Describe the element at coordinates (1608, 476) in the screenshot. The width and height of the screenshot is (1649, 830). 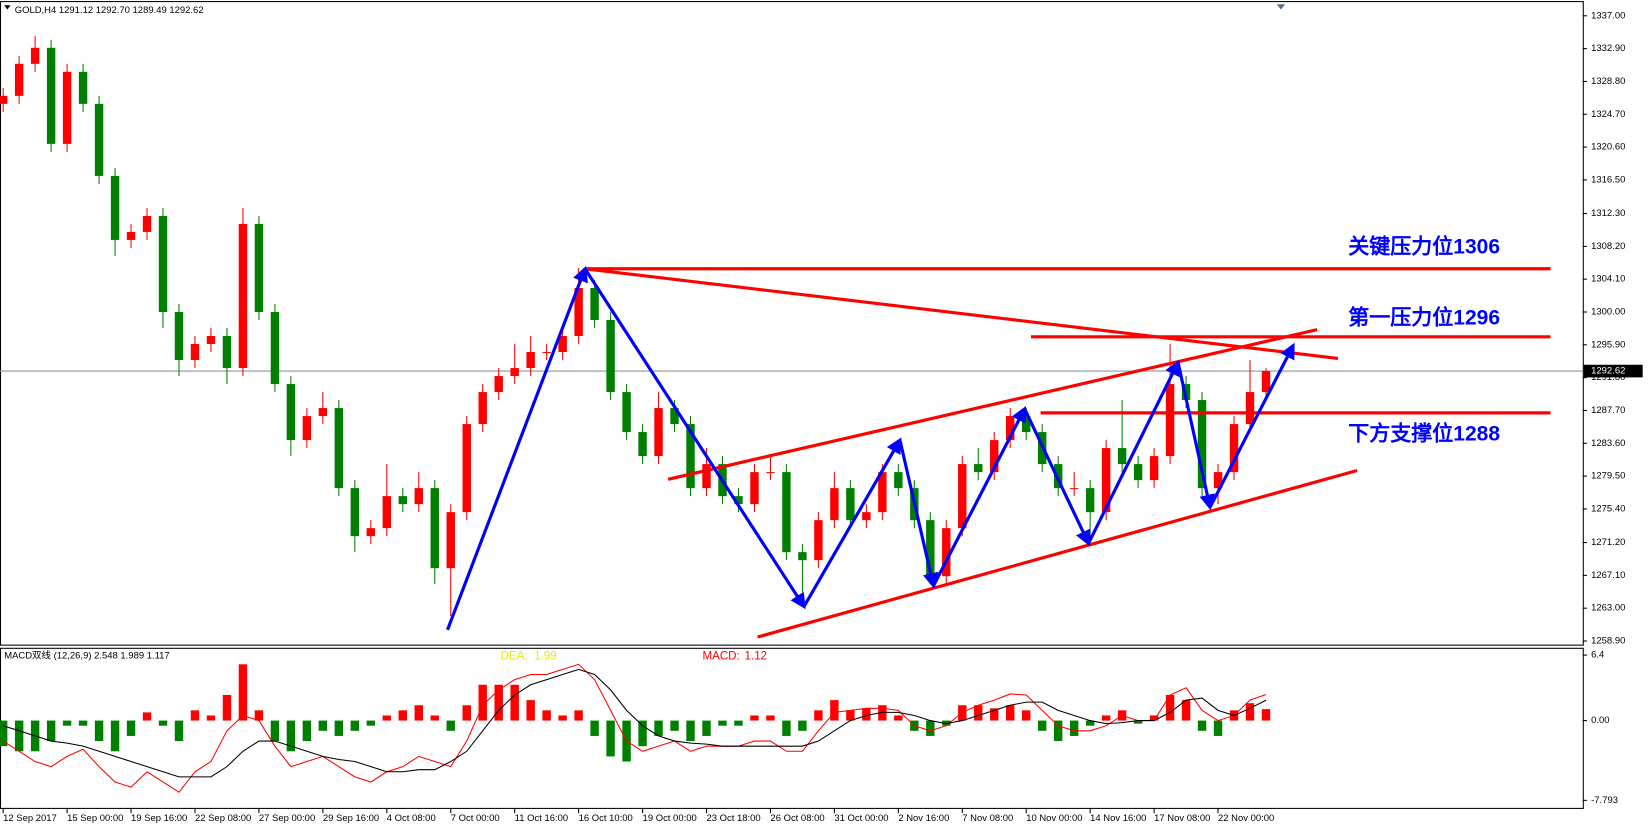
I see `y-tick-label: 1279.50` at that location.